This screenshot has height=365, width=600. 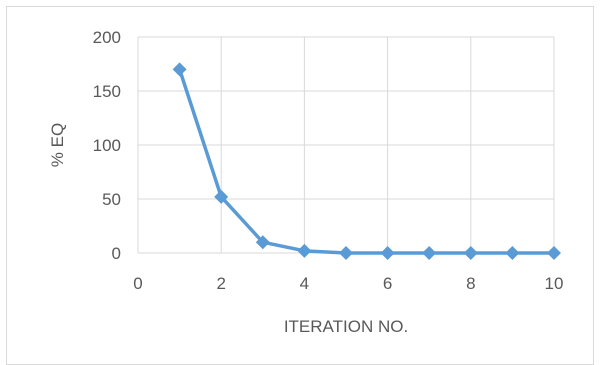 I want to click on y-axis-title: % EQ, so click(x=57, y=145).